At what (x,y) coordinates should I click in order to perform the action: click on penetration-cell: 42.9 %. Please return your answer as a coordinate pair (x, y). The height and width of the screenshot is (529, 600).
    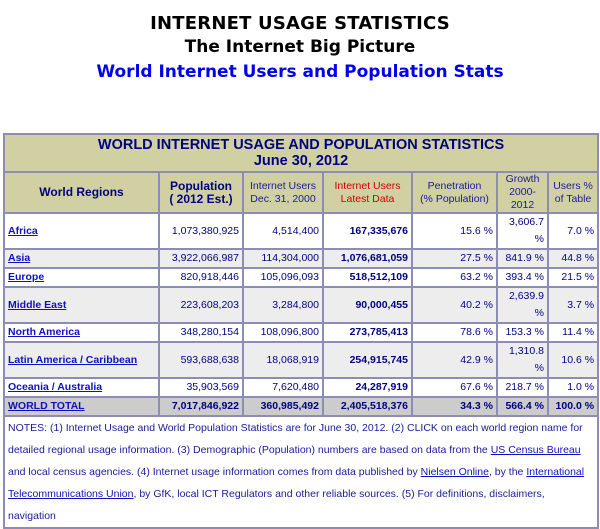
    Looking at the image, I should click on (454, 360).